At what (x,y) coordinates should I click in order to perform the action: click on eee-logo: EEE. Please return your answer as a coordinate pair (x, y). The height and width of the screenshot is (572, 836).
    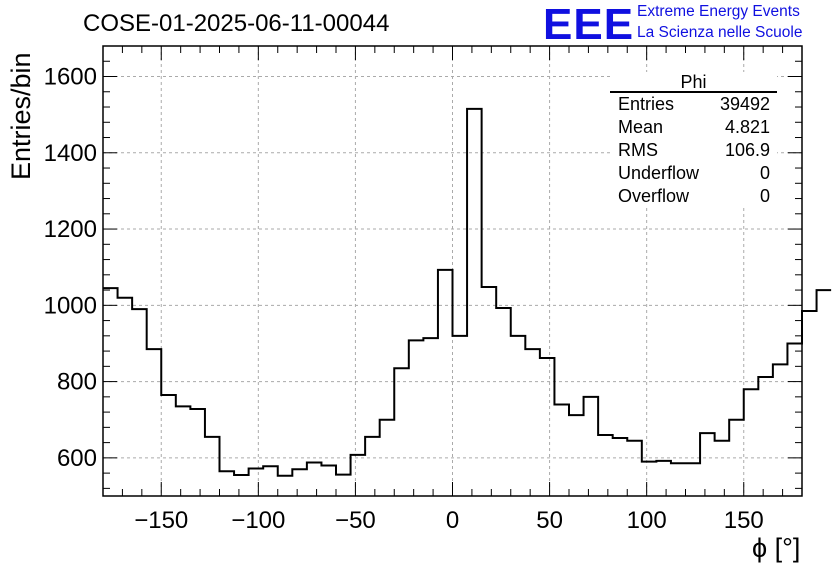
    Looking at the image, I should click on (589, 24).